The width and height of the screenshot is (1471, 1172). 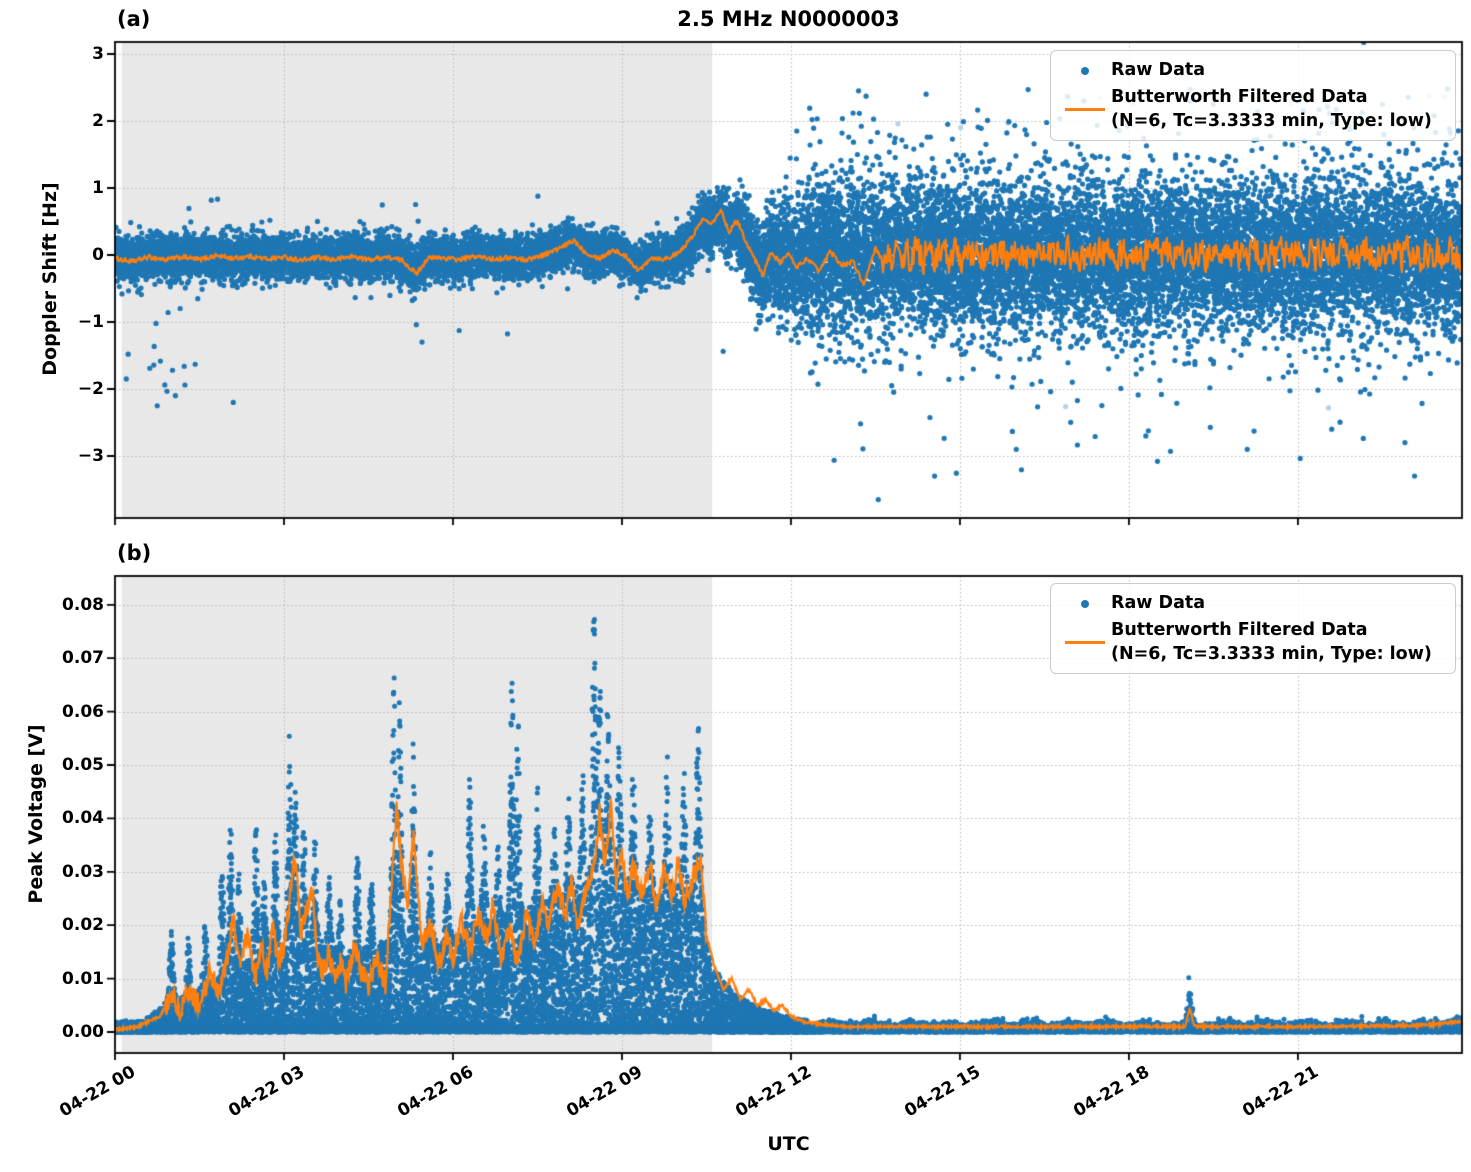 What do you see at coordinates (83, 925) in the screenshot?
I see `y-tick-label: 0.02` at bounding box center [83, 925].